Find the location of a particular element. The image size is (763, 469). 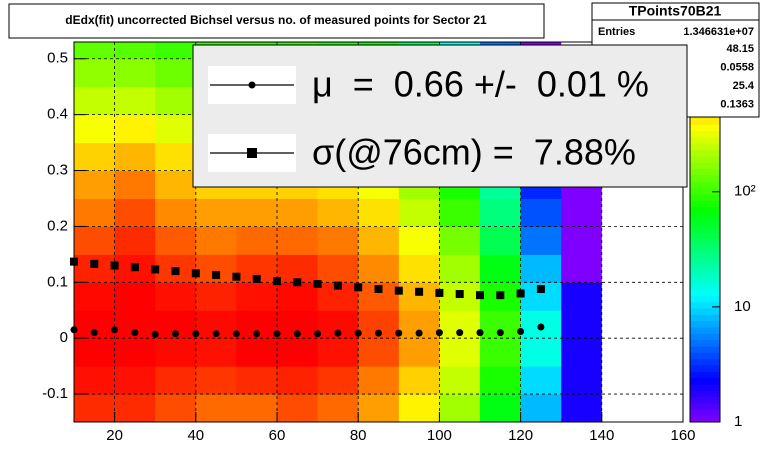

x-tick-label: 80 is located at coordinates (358, 435).